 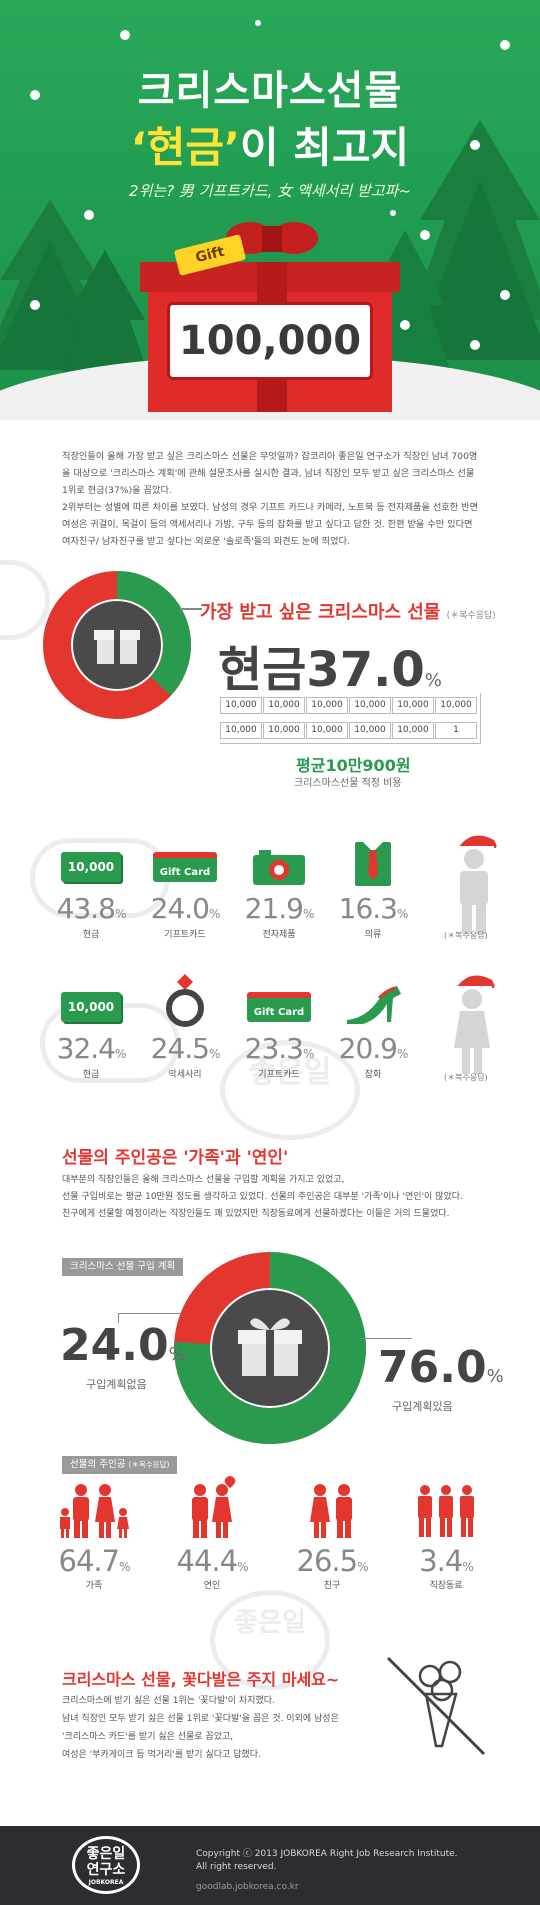 I want to click on male-item-electronics: 21.9% 전자제품, so click(x=279, y=893).